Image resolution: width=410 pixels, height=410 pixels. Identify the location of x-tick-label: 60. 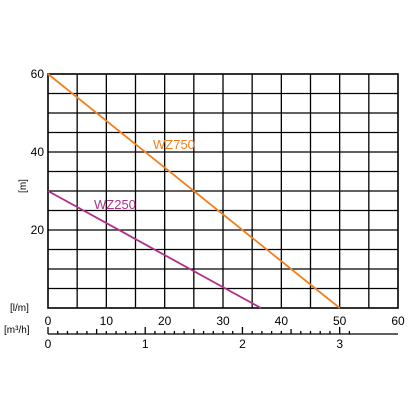
(398, 321).